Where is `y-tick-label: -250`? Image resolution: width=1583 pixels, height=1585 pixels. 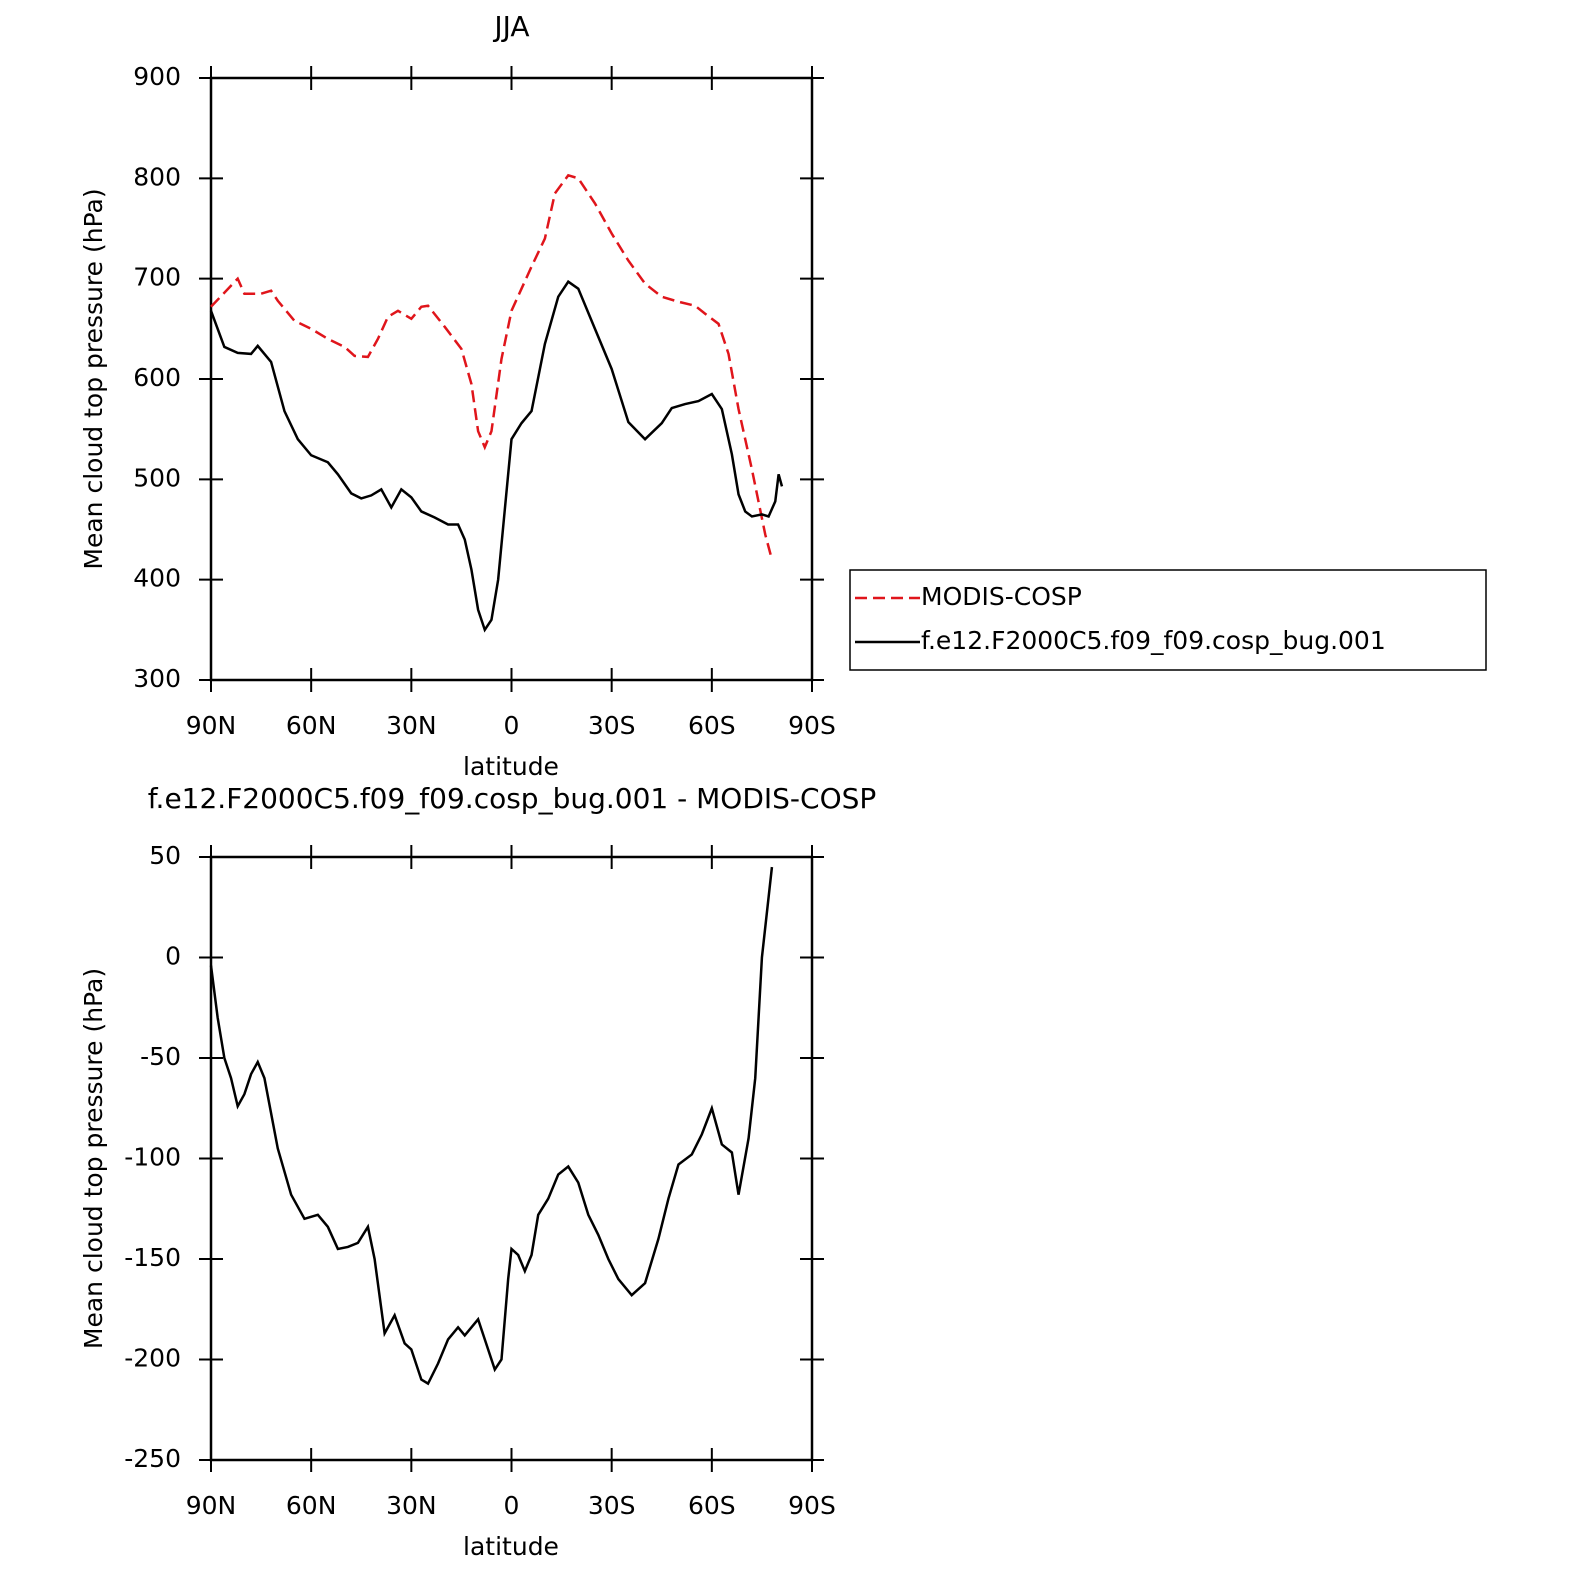
y-tick-label: -250 is located at coordinates (152, 1458).